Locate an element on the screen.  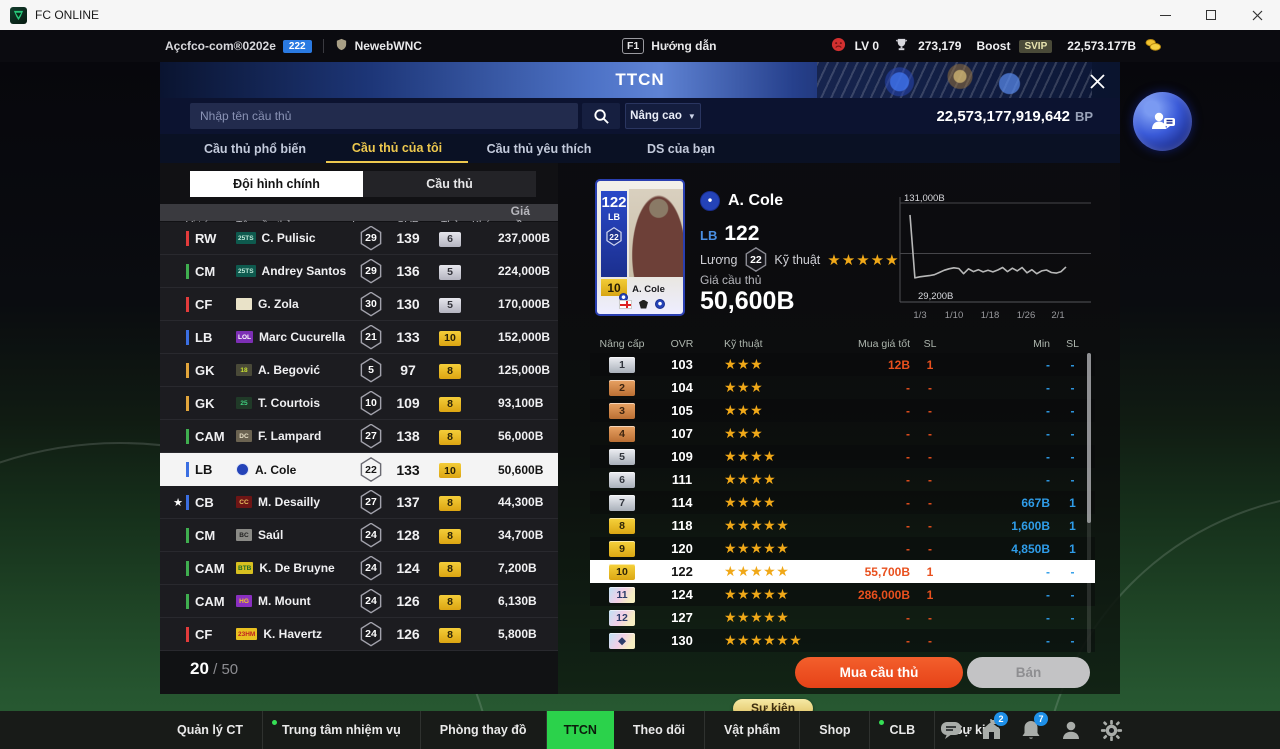
bp-balance-value: 22,573,177,919,642 is located at coordinates (1003, 116).